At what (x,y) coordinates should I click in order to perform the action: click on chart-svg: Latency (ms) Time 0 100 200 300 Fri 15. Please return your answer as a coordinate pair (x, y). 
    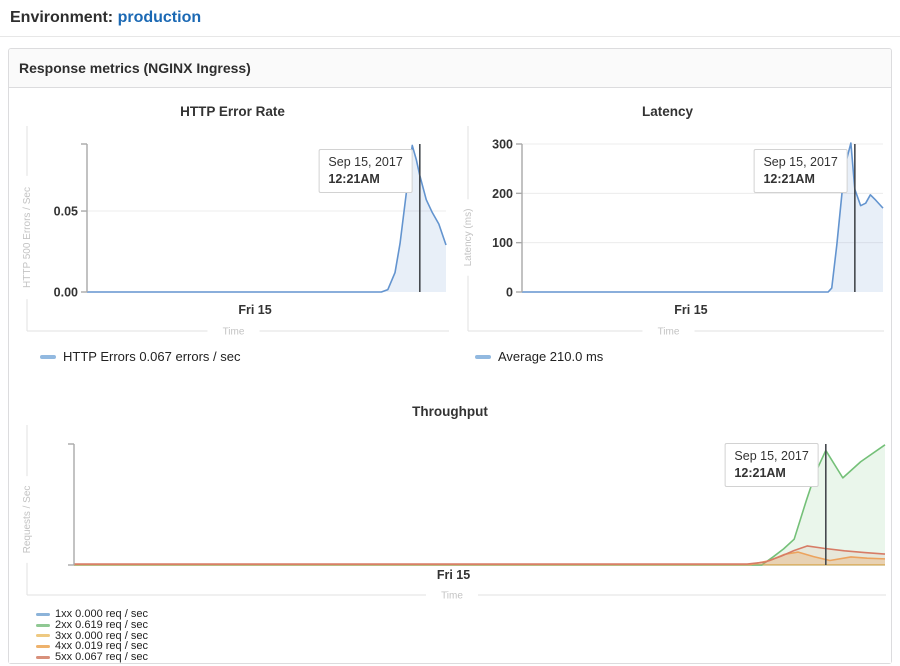
    Looking at the image, I should click on (673, 232).